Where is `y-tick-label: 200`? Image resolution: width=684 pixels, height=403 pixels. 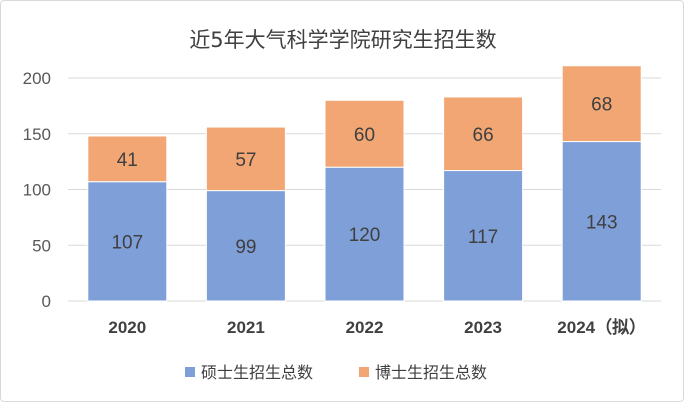
y-tick-label: 200 is located at coordinates (37, 78).